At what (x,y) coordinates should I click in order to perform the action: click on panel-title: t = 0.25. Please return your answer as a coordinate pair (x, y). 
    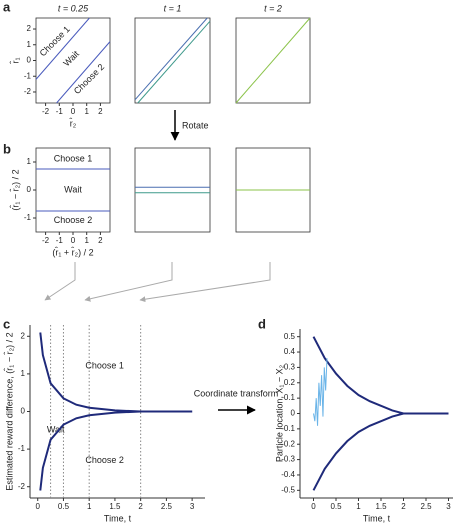
    Looking at the image, I should click on (73, 8).